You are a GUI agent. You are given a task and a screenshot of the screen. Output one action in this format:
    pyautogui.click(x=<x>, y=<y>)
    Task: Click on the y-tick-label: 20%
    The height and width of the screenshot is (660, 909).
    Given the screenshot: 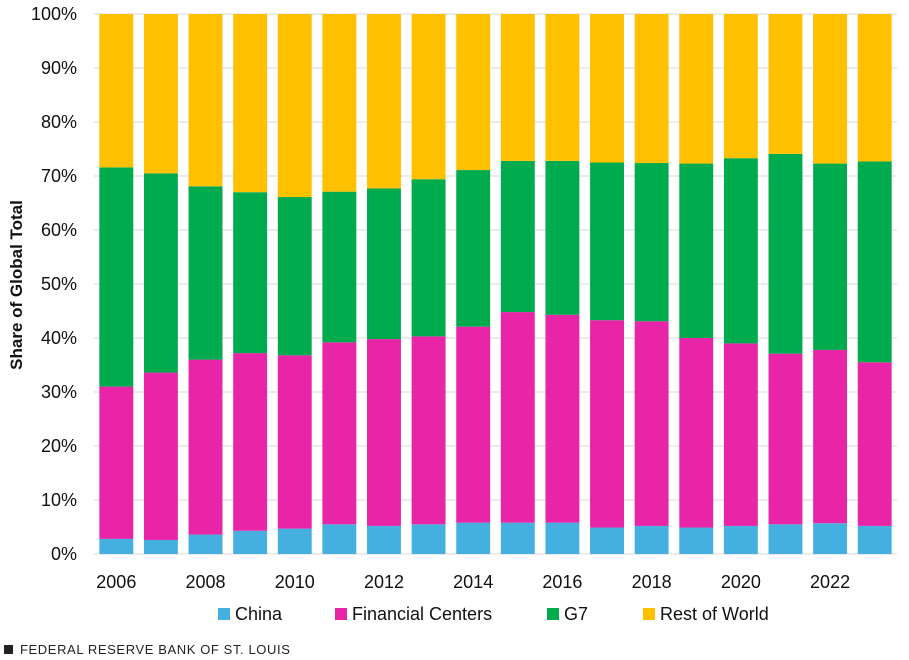 What is the action you would take?
    pyautogui.click(x=59, y=446)
    